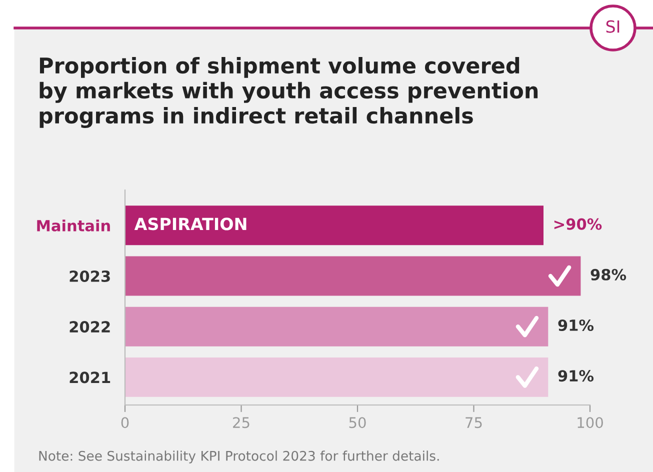 The width and height of the screenshot is (653, 472). Describe the element at coordinates (190, 224) in the screenshot. I see `annotation: ASPIRATION` at that location.